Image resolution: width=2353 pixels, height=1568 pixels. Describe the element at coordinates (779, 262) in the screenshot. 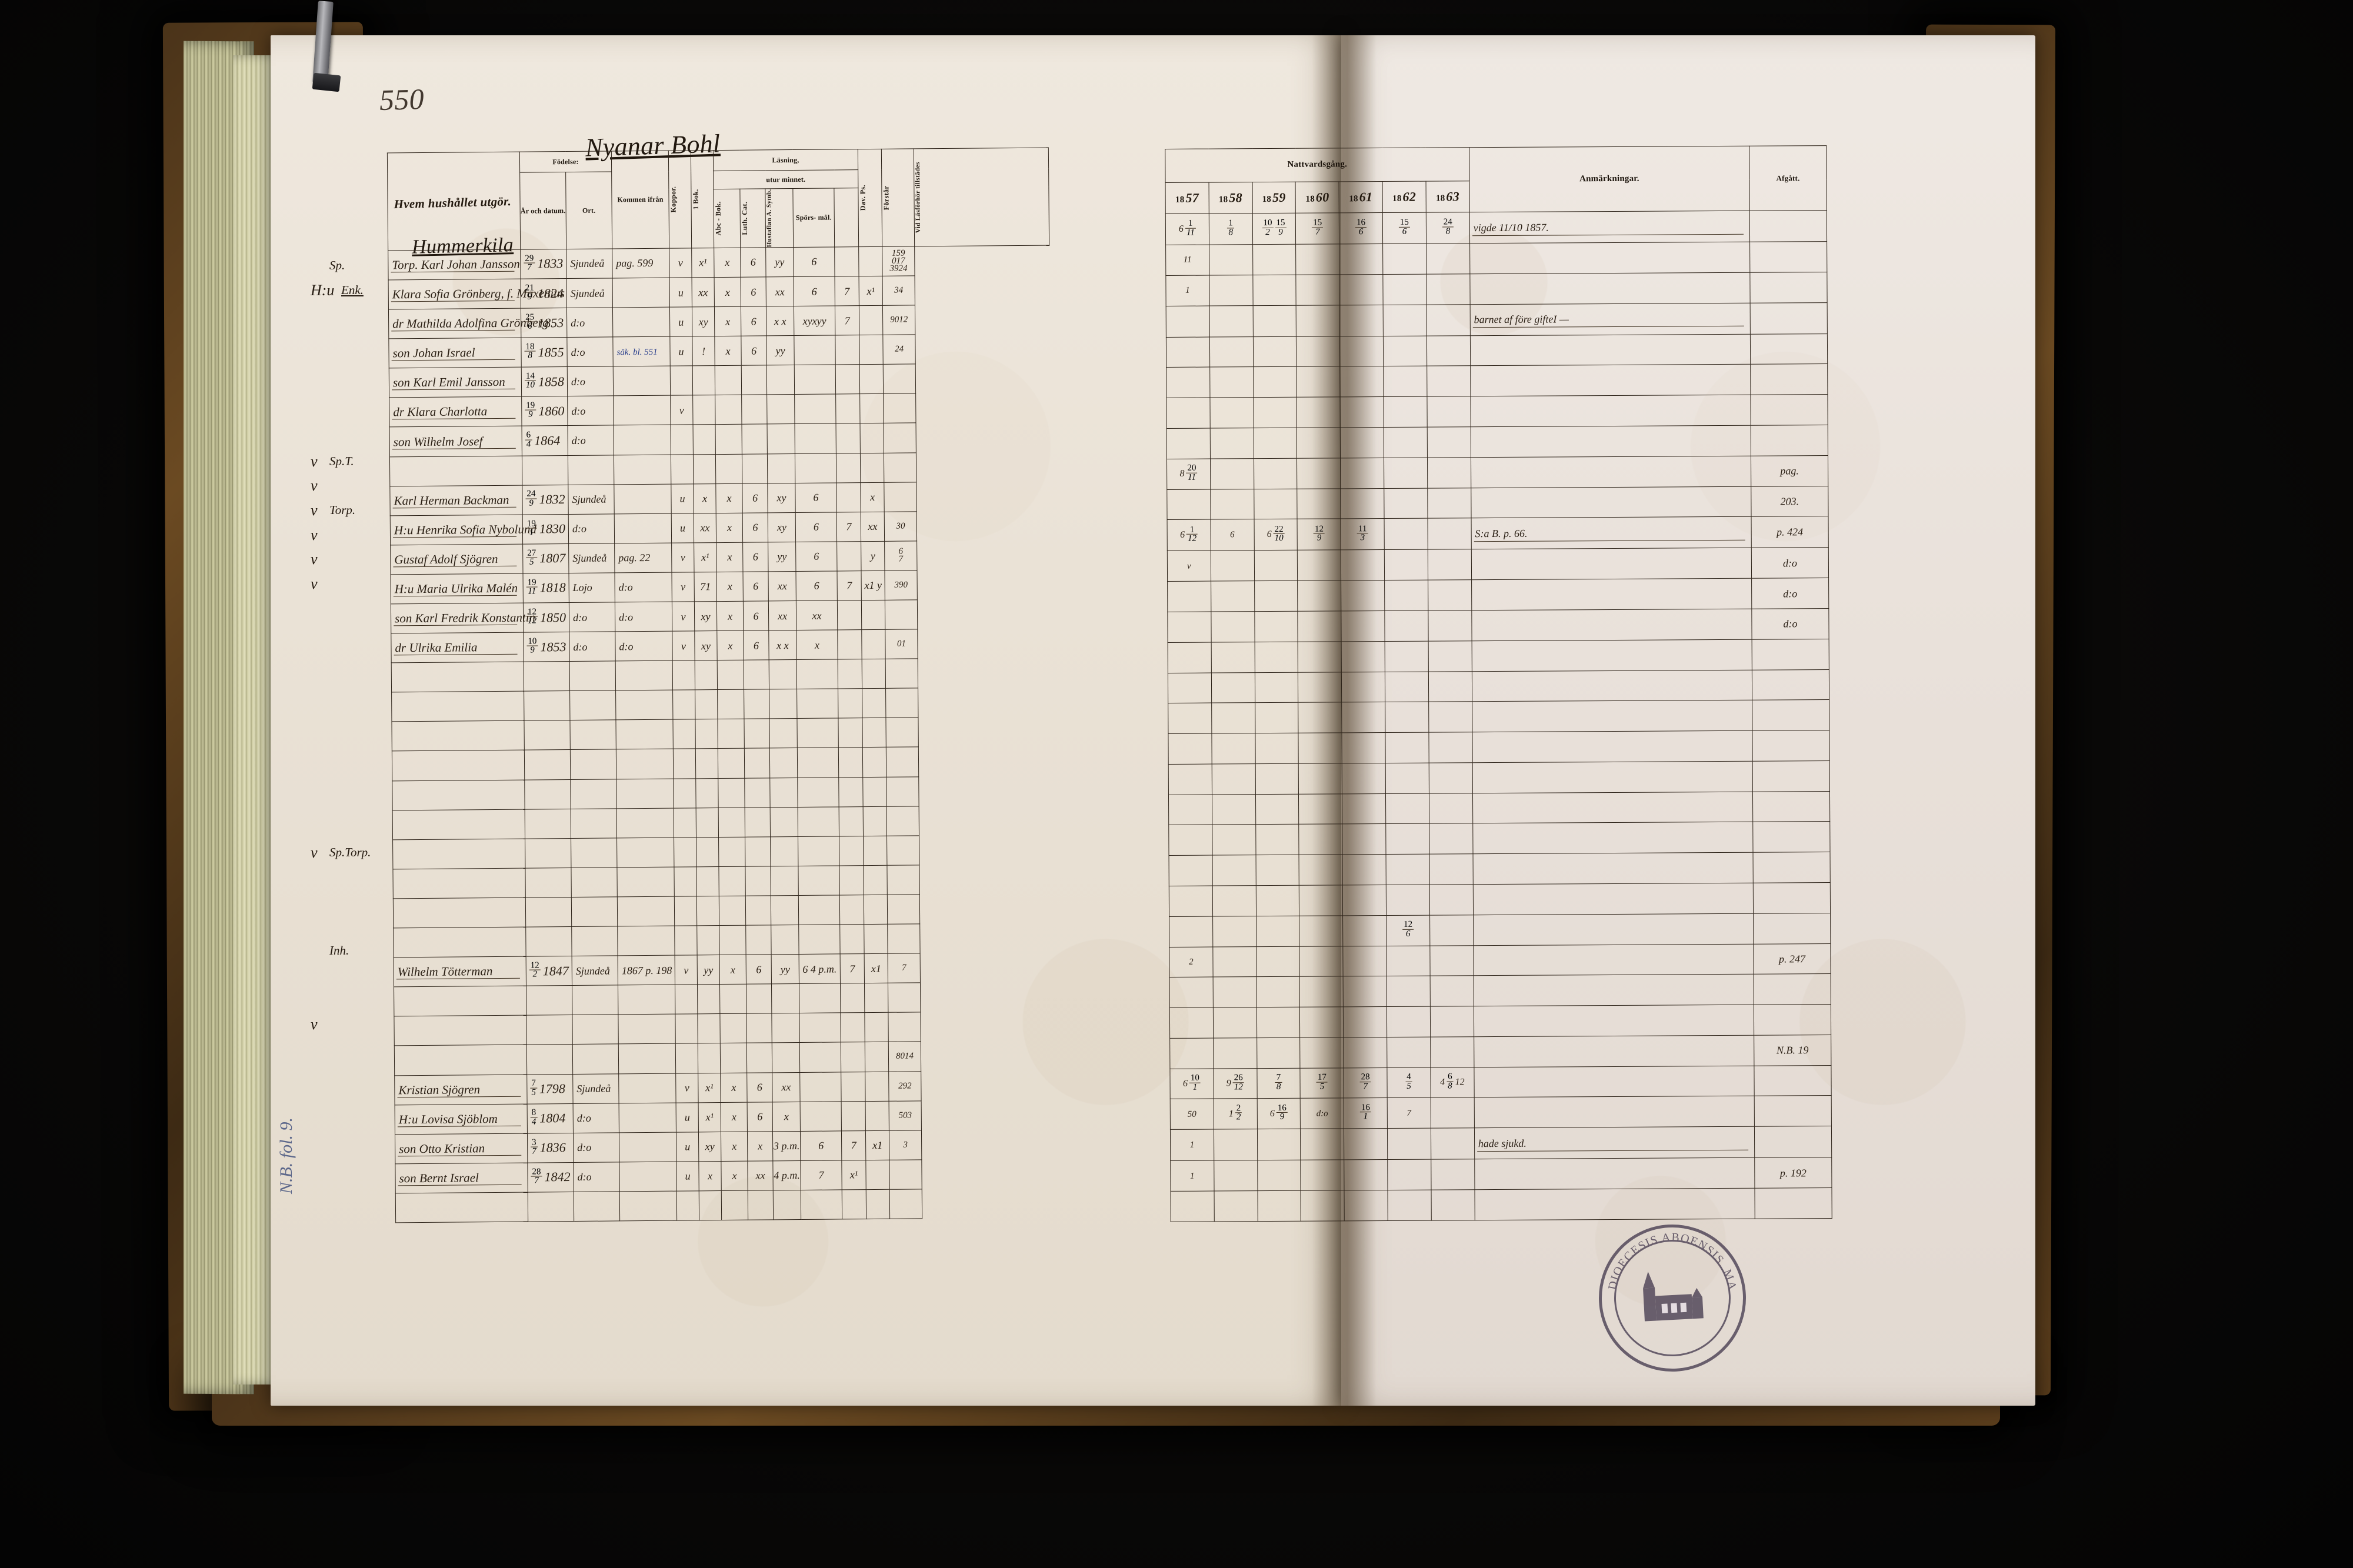

I see `cell-hustaflan: yy` at that location.